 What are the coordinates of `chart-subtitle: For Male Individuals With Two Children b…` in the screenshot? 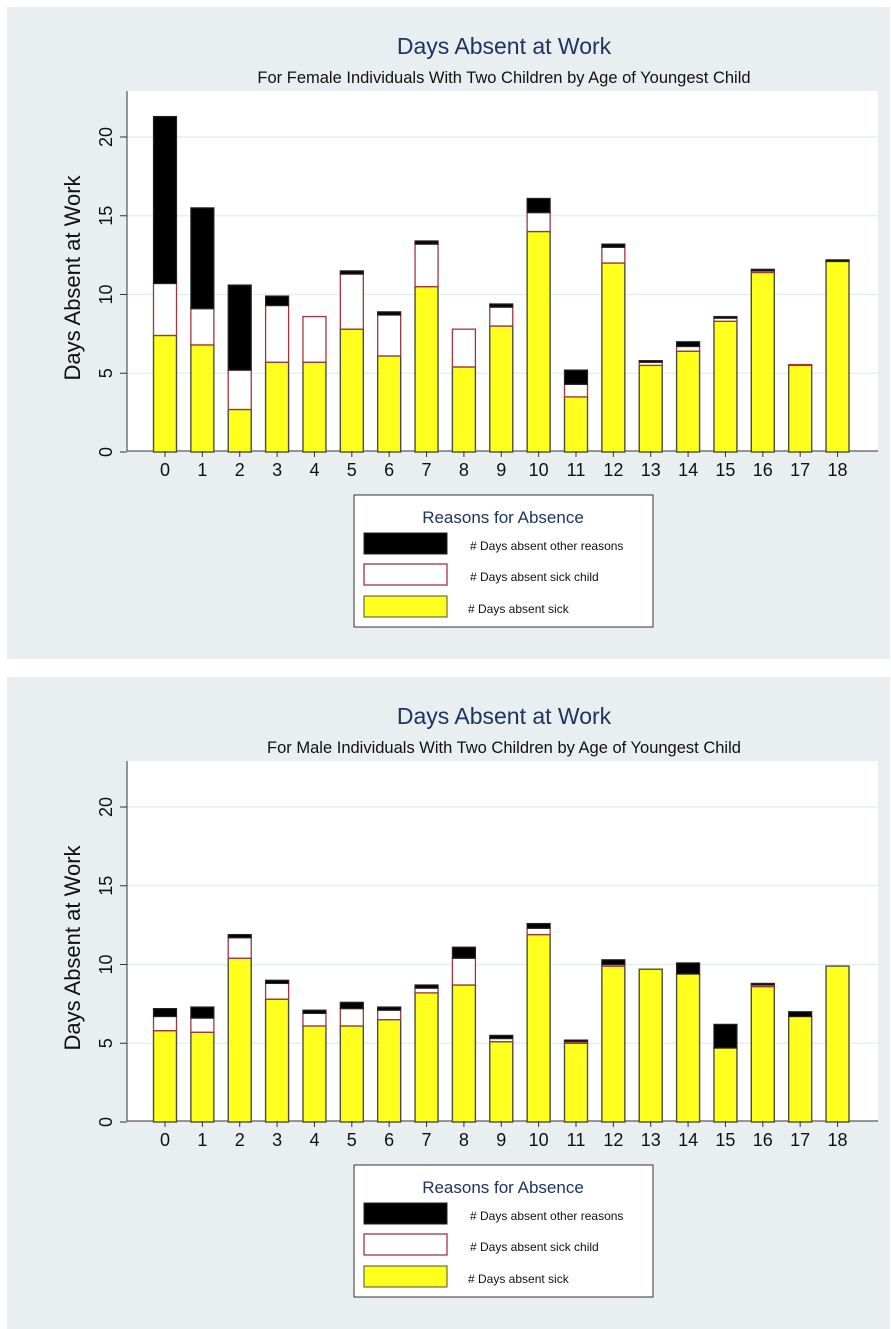 It's located at (504, 748).